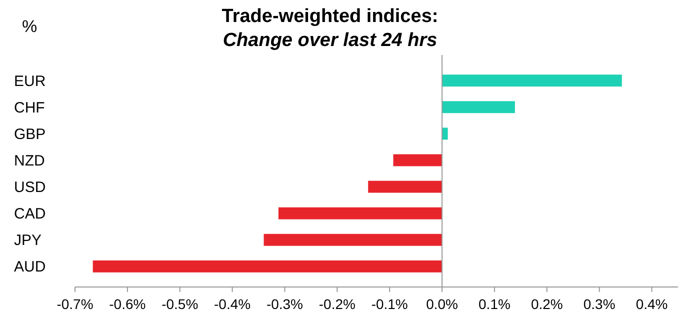 Image resolution: width=700 pixels, height=327 pixels. I want to click on x-tick-label: 0.2%, so click(546, 304).